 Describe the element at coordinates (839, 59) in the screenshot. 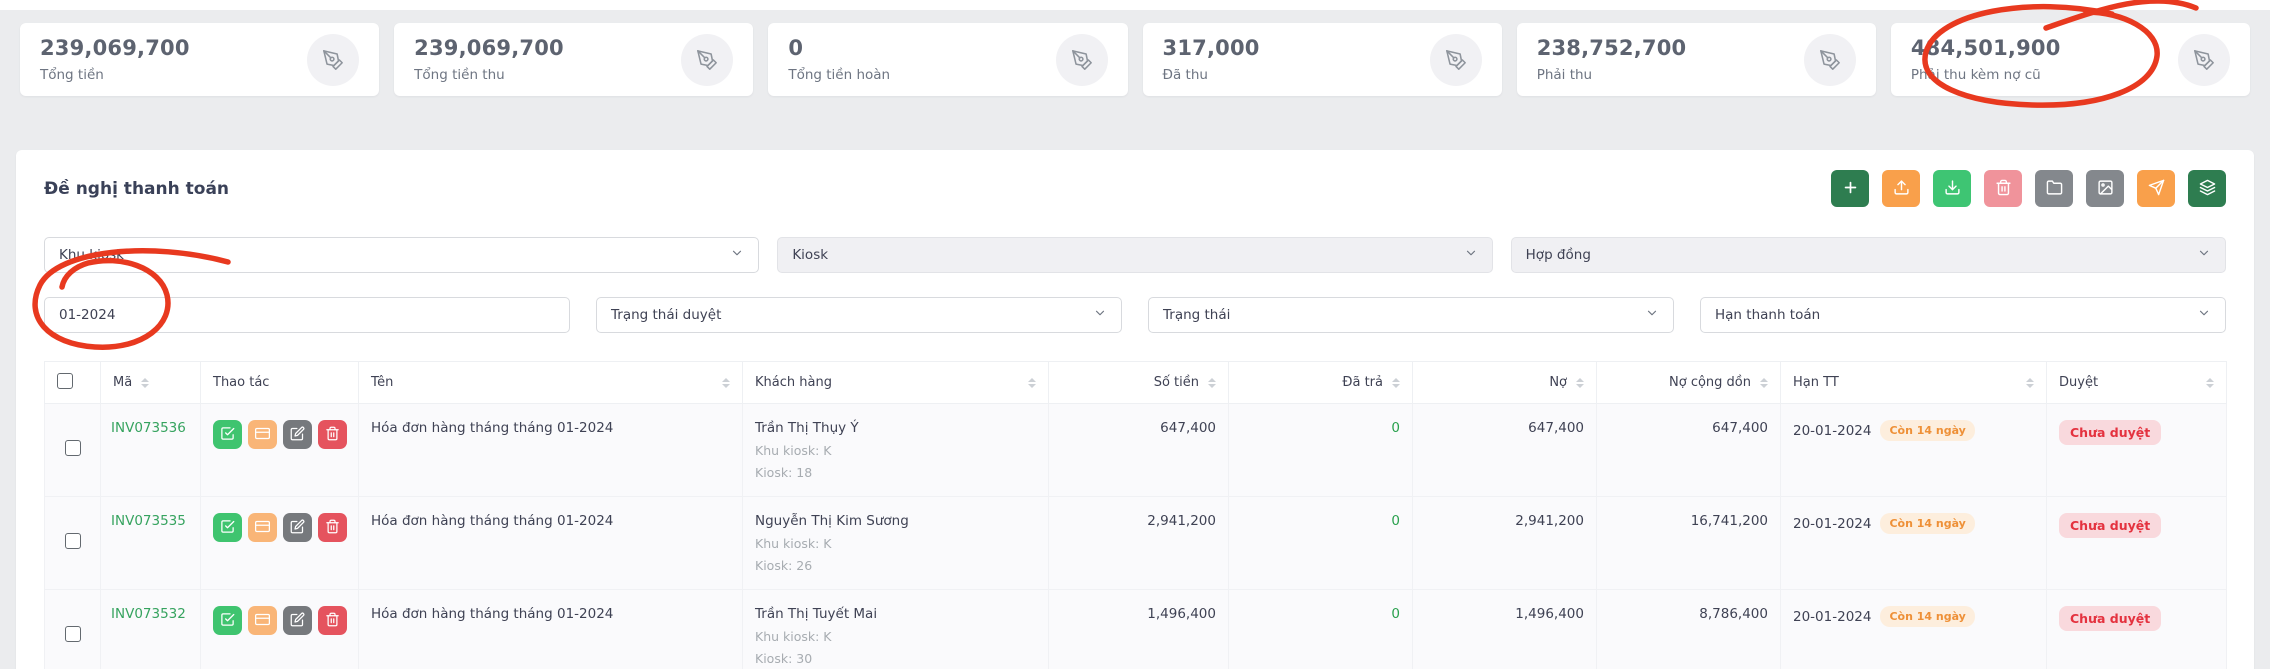

I see `stat-card-text: 0 Tổng tiền hoàn` at that location.